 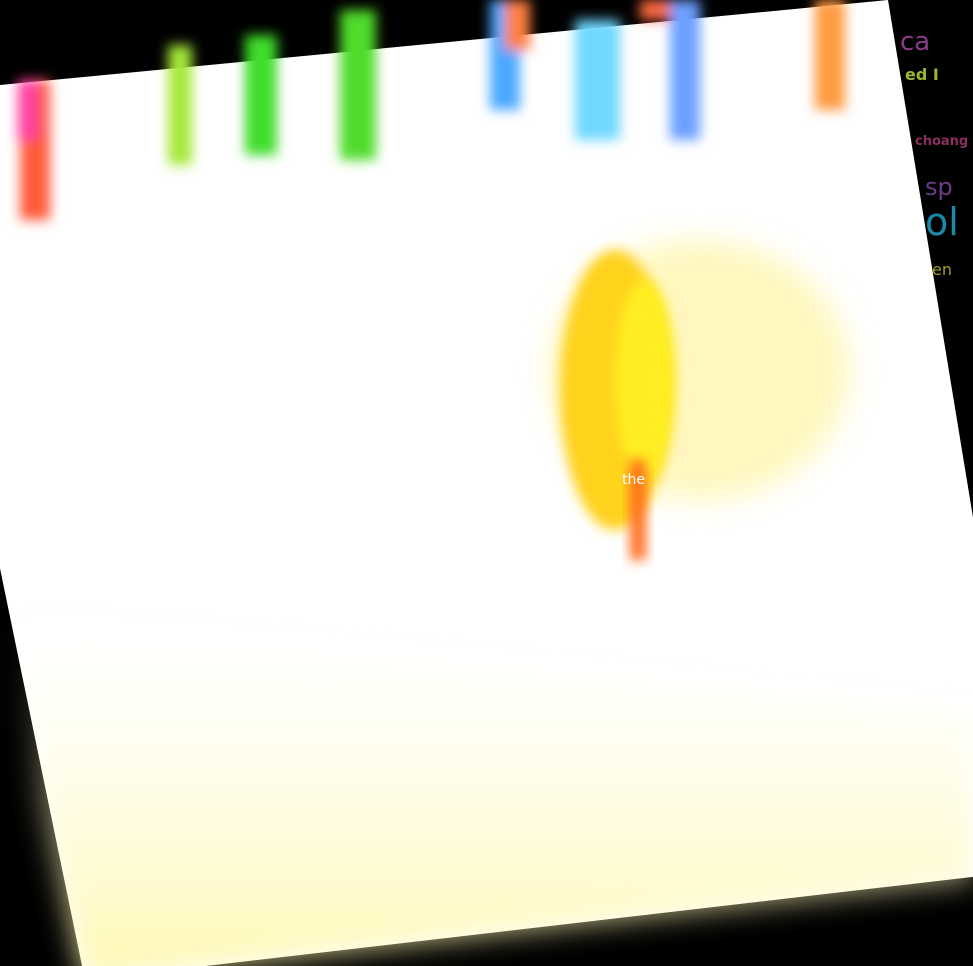 I want to click on text-fragment: ca, so click(x=915, y=42).